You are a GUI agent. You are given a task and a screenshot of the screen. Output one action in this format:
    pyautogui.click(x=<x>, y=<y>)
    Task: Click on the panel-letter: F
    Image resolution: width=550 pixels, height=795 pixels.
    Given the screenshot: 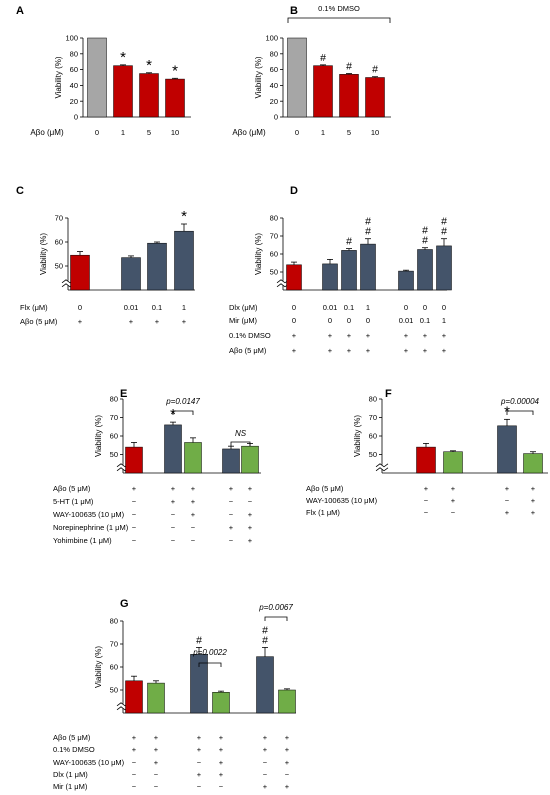 What is the action you would take?
    pyautogui.click(x=388, y=394)
    